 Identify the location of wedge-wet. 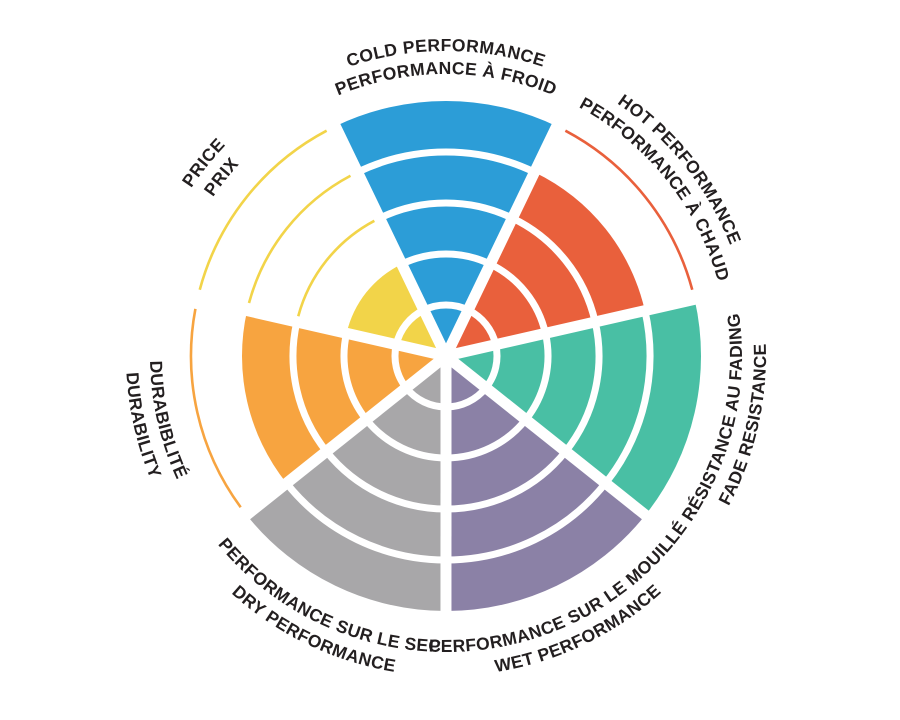
(545, 483).